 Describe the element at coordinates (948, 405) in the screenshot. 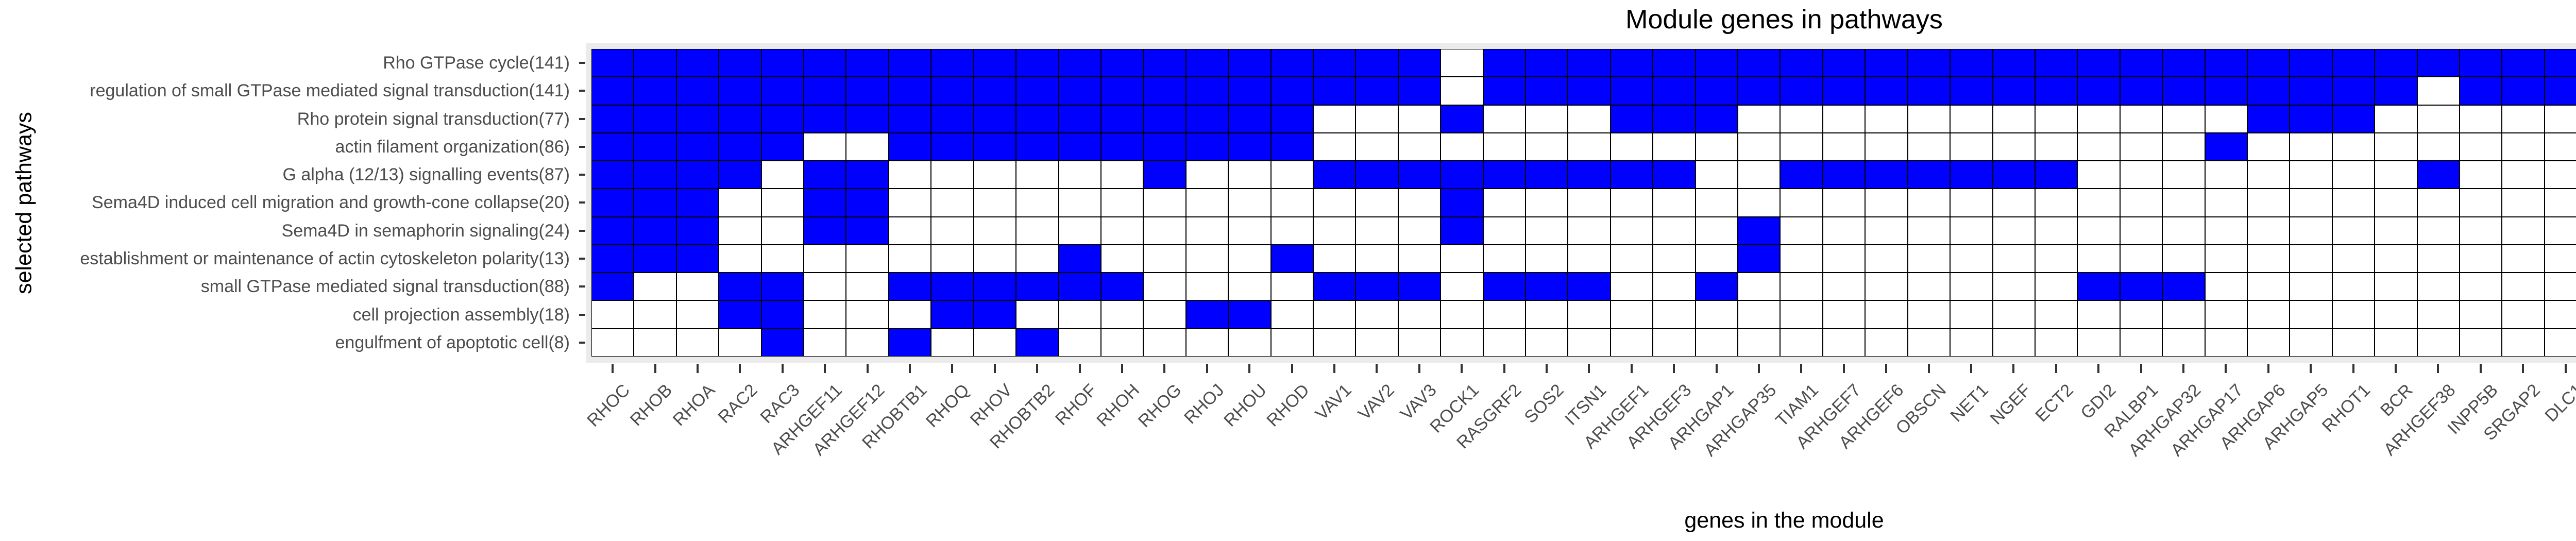

I see `x-tick-label: RHOQ` at that location.